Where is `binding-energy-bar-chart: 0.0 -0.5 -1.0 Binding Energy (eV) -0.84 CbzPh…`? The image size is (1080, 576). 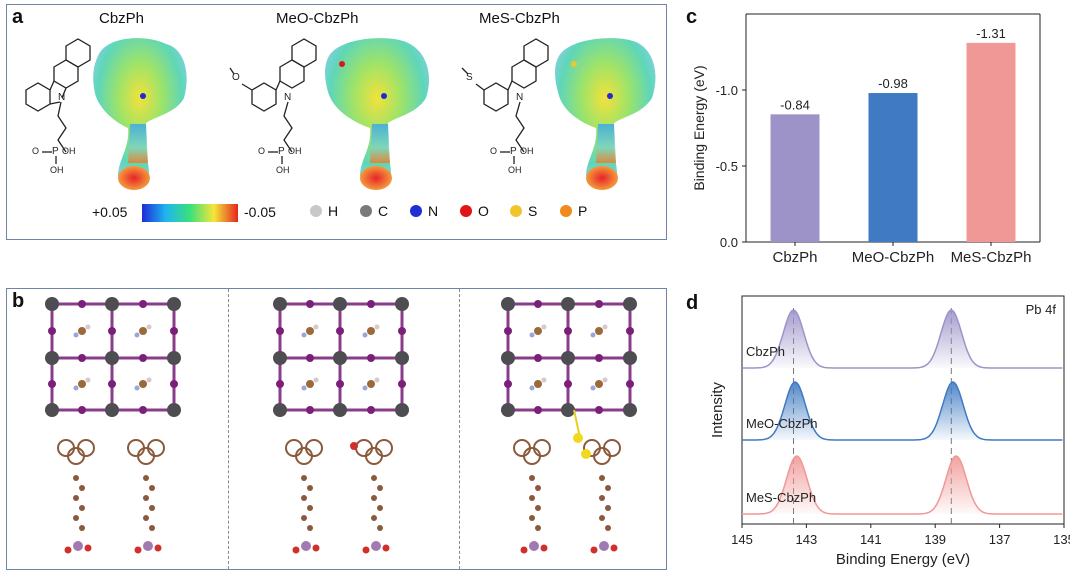 binding-energy-bar-chart: 0.0 -0.5 -1.0 Binding Energy (eV) -0.84 CbzPh… is located at coordinates (866, 139).